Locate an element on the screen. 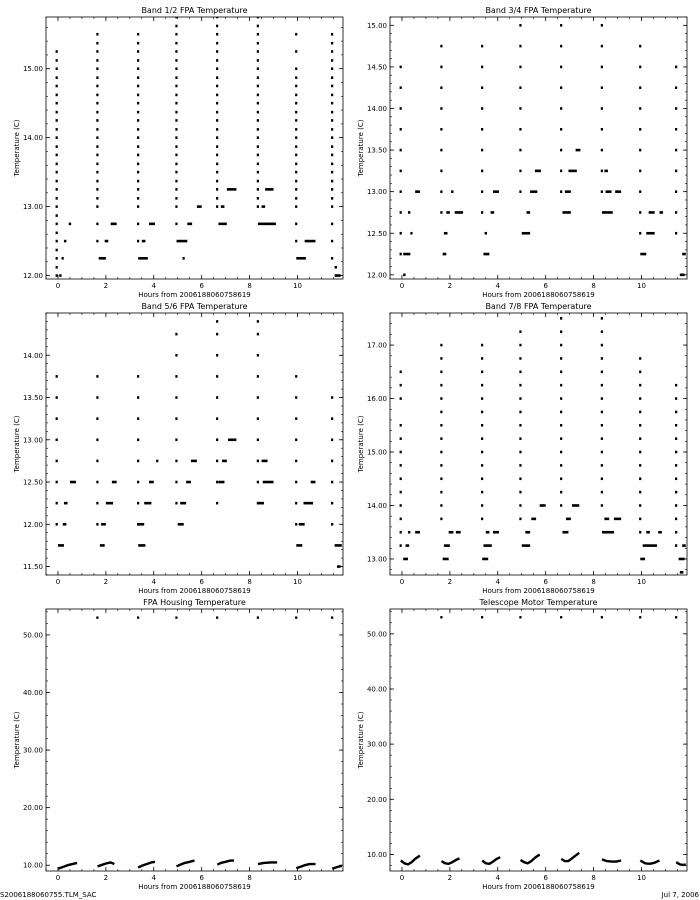  chart-title: Band 7/8 FPA Temperature is located at coordinates (538, 306).